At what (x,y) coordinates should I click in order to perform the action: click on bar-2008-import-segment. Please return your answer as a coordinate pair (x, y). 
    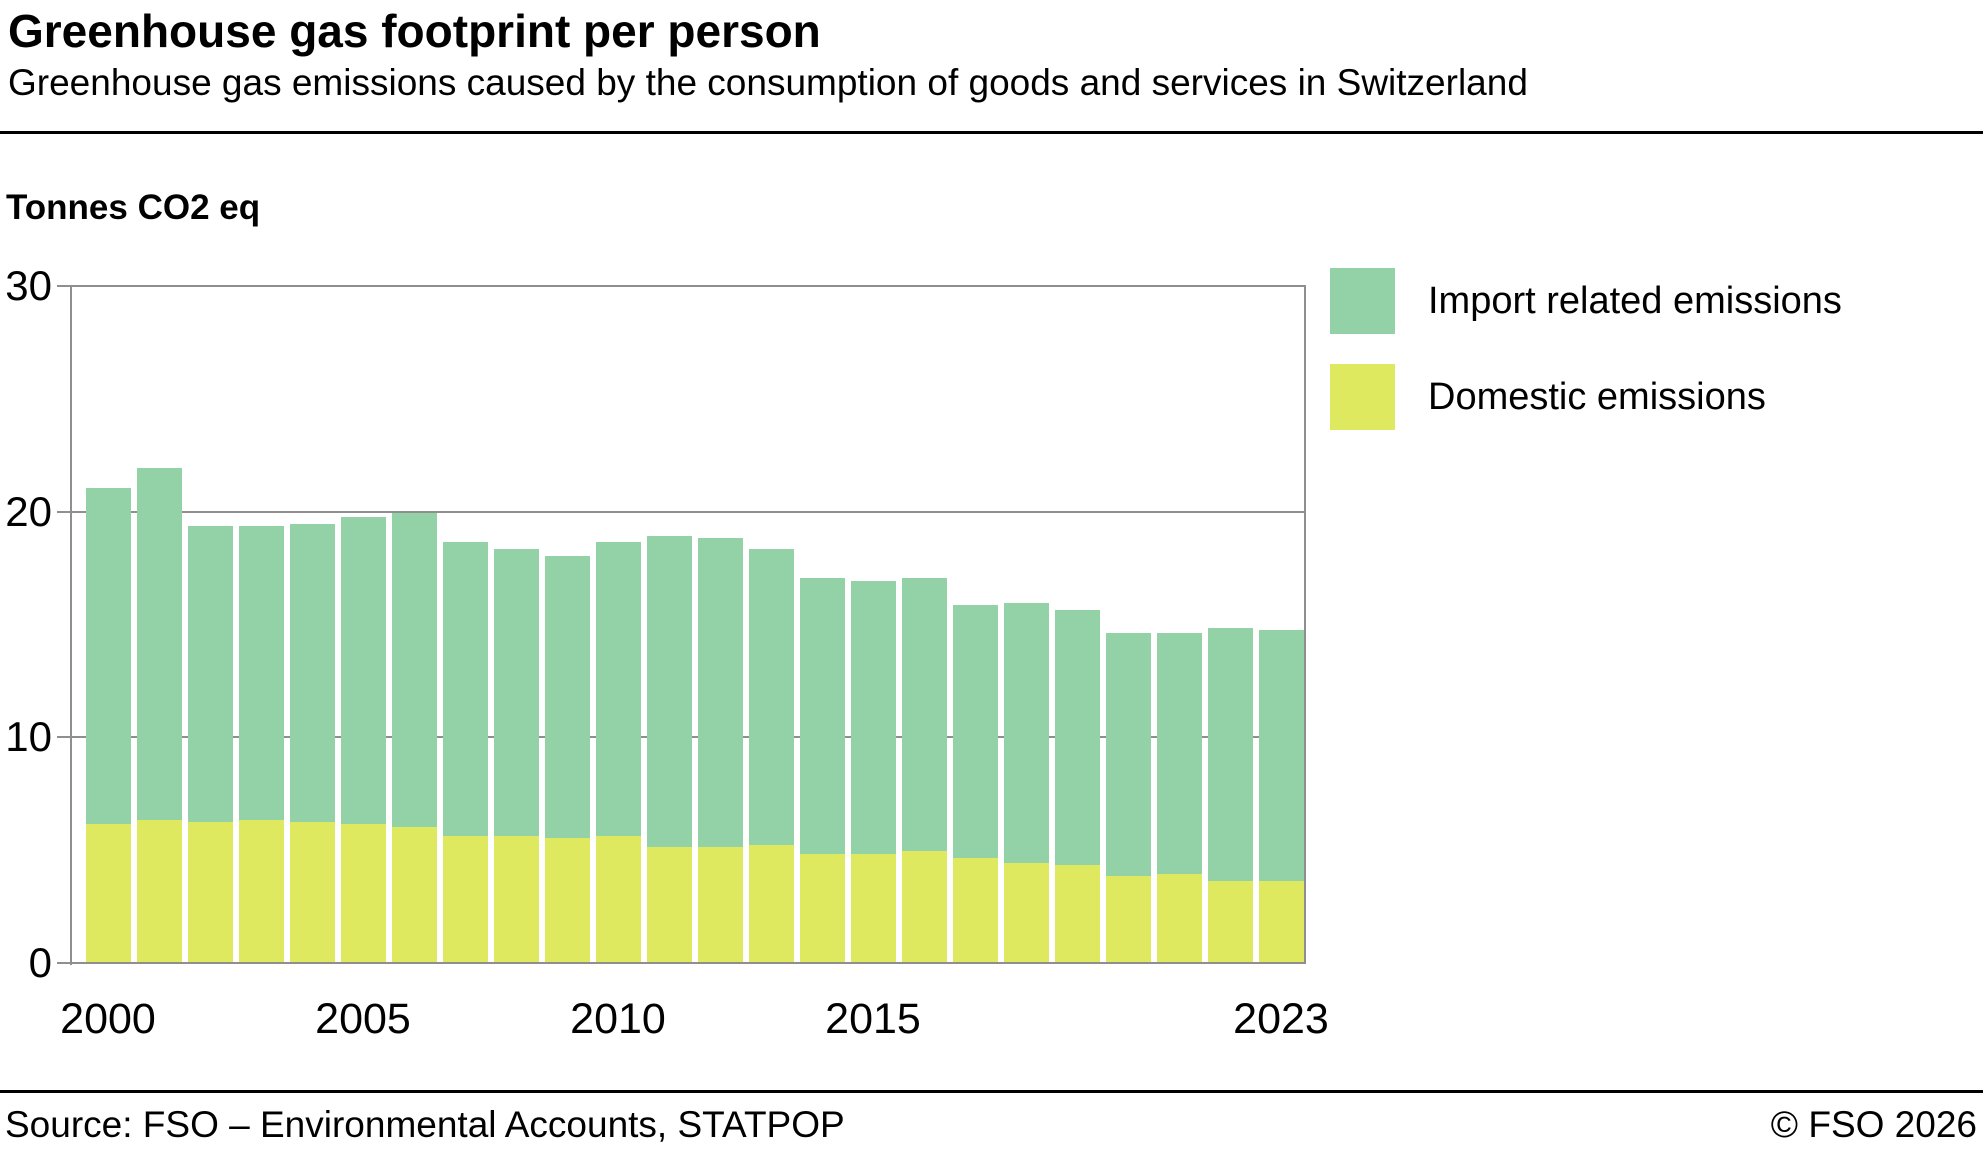
    Looking at the image, I should click on (516, 692).